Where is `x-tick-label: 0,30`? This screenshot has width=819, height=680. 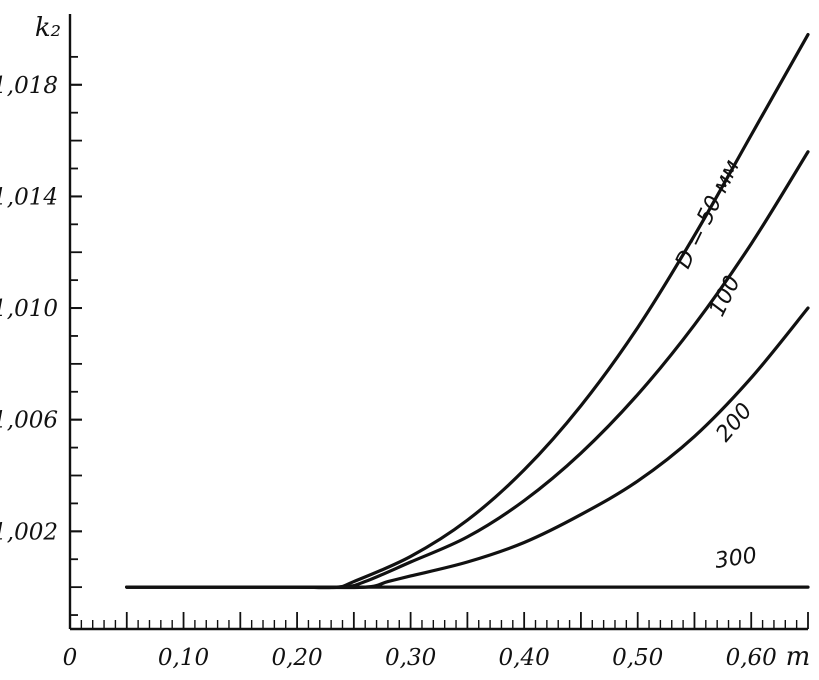 x-tick-label: 0,30 is located at coordinates (410, 658).